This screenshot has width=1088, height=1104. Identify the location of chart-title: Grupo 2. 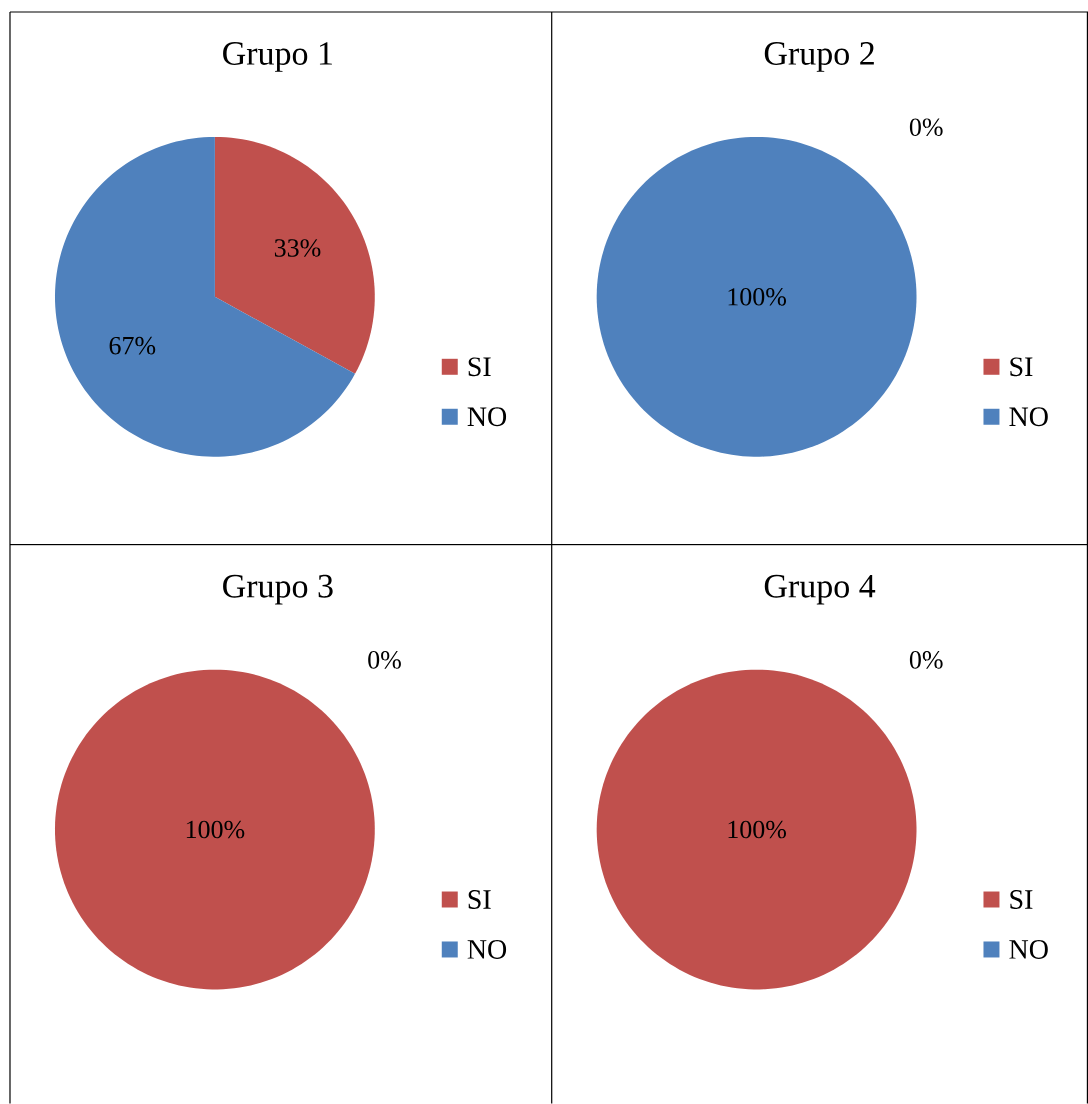
(819, 57).